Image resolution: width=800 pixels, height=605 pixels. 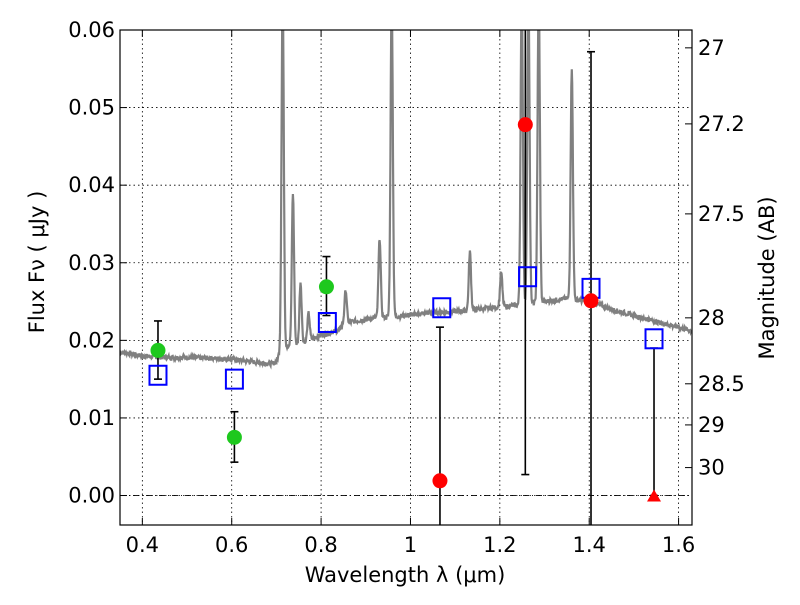 What do you see at coordinates (721, 214) in the screenshot?
I see `right-tick-label: 27.5` at bounding box center [721, 214].